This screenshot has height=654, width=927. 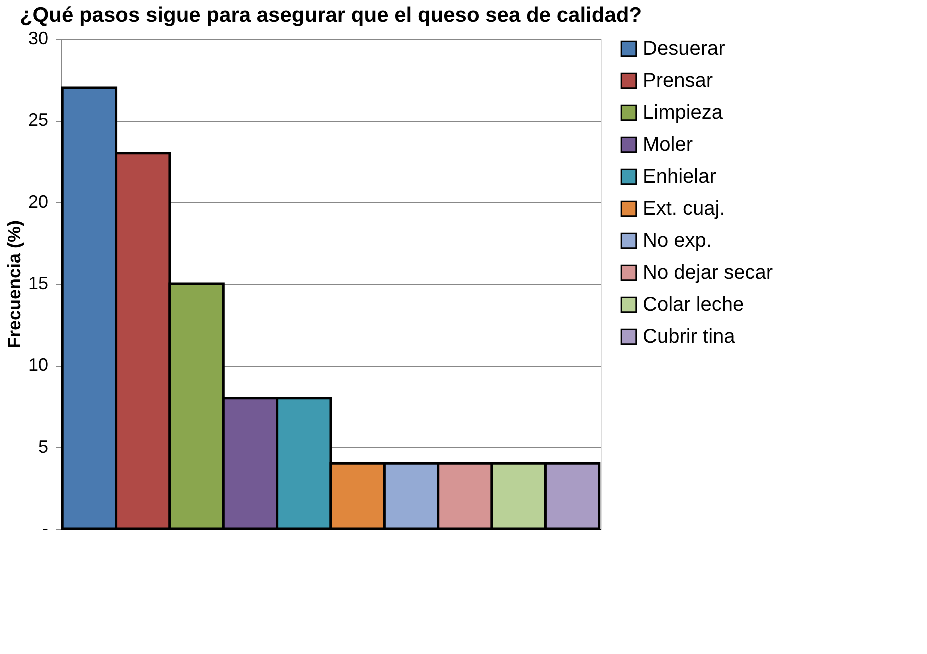 What do you see at coordinates (684, 49) in the screenshot?
I see `legend-label: Desuerar` at bounding box center [684, 49].